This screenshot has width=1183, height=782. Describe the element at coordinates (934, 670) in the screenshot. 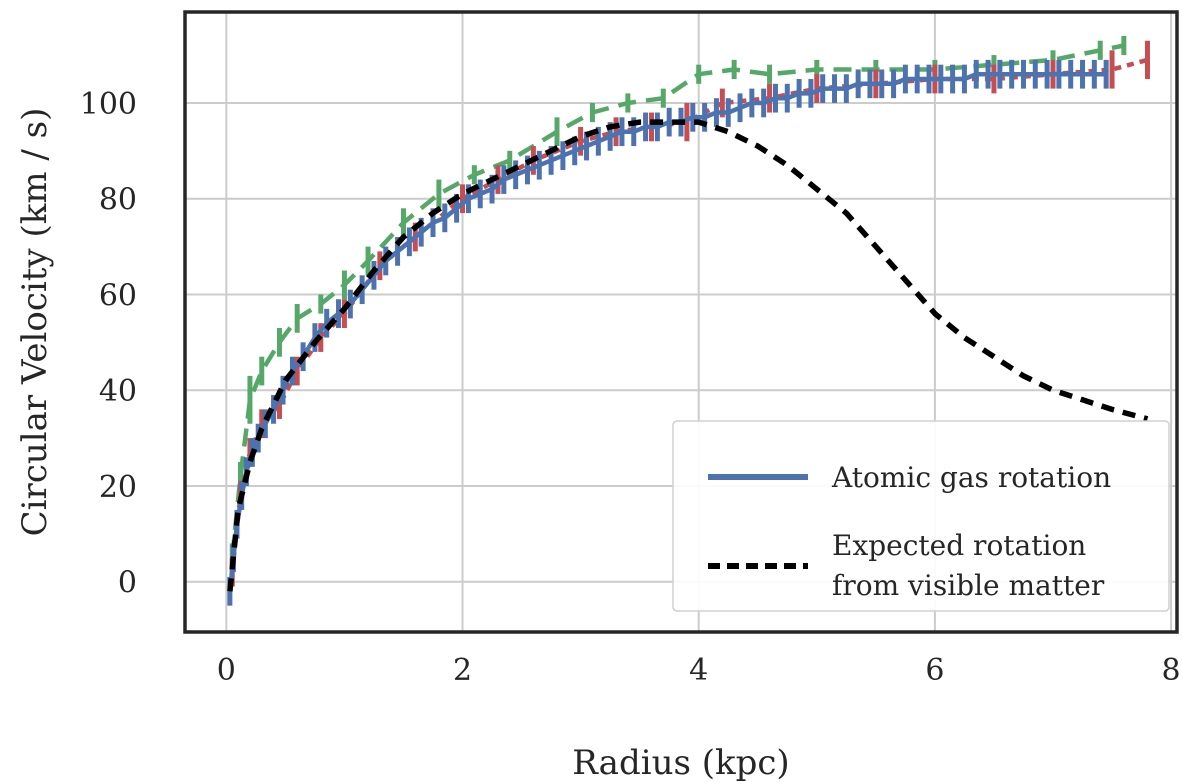

I see `x-tick-label: 6` at that location.